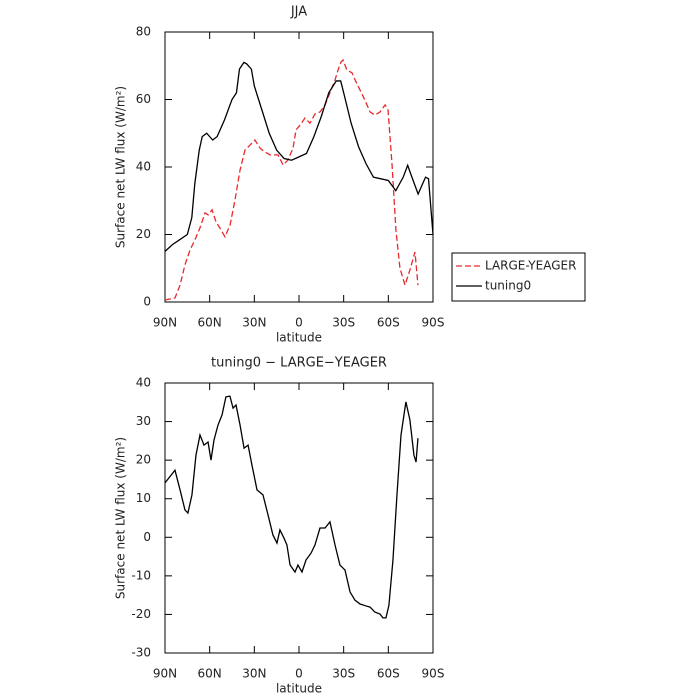 The height and width of the screenshot is (700, 700). What do you see at coordinates (141, 653) in the screenshot?
I see `y-tick-label: -30` at bounding box center [141, 653].